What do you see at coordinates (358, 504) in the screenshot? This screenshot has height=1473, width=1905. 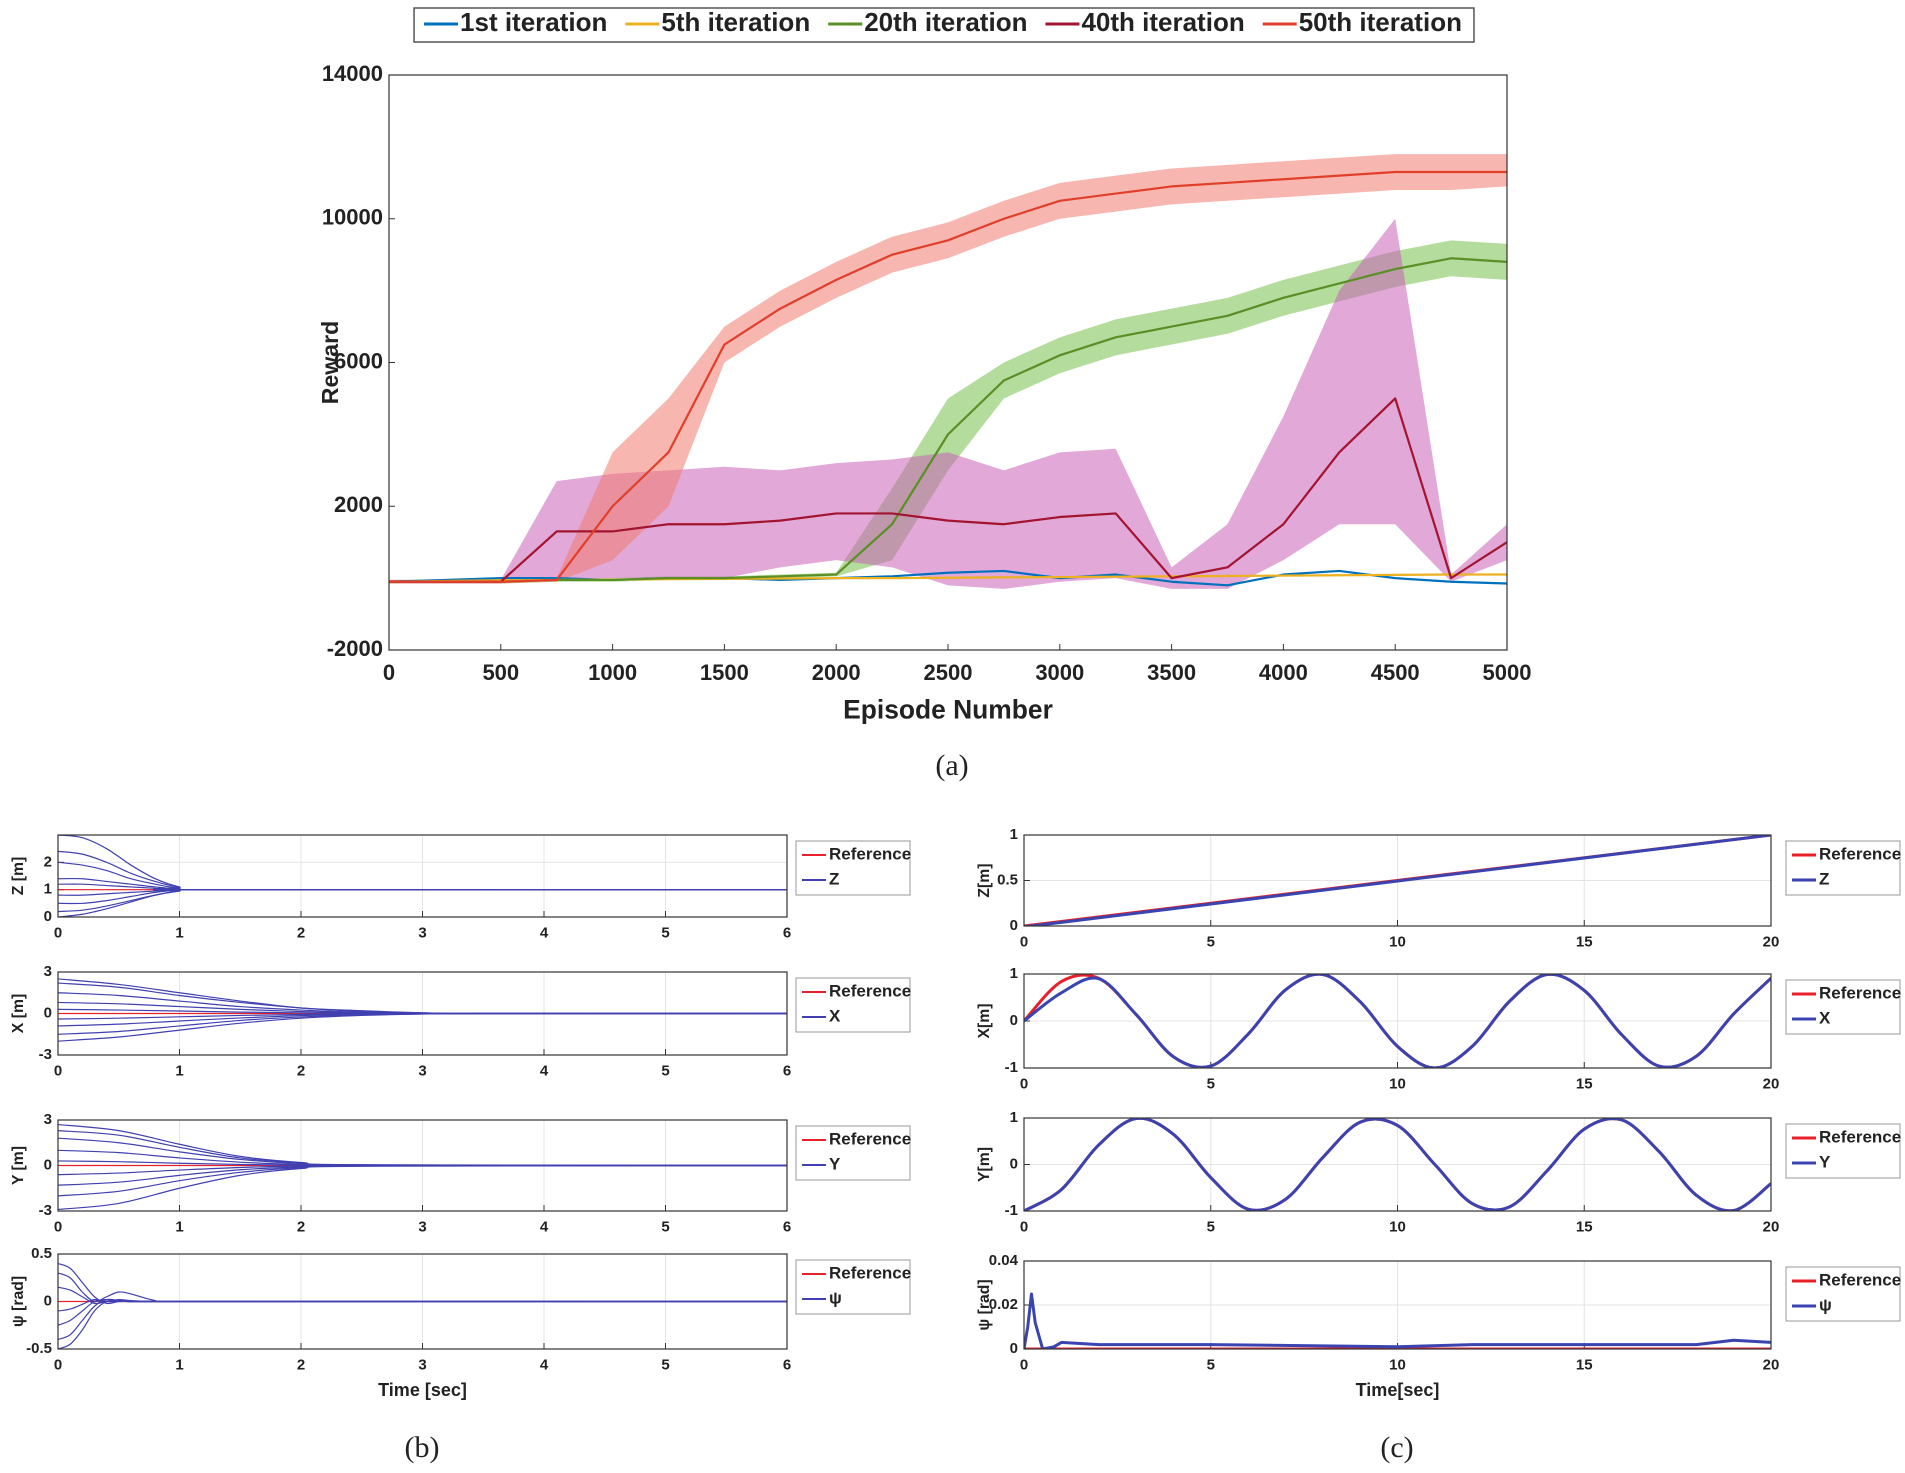 I see `y-tick-label: 2000` at bounding box center [358, 504].